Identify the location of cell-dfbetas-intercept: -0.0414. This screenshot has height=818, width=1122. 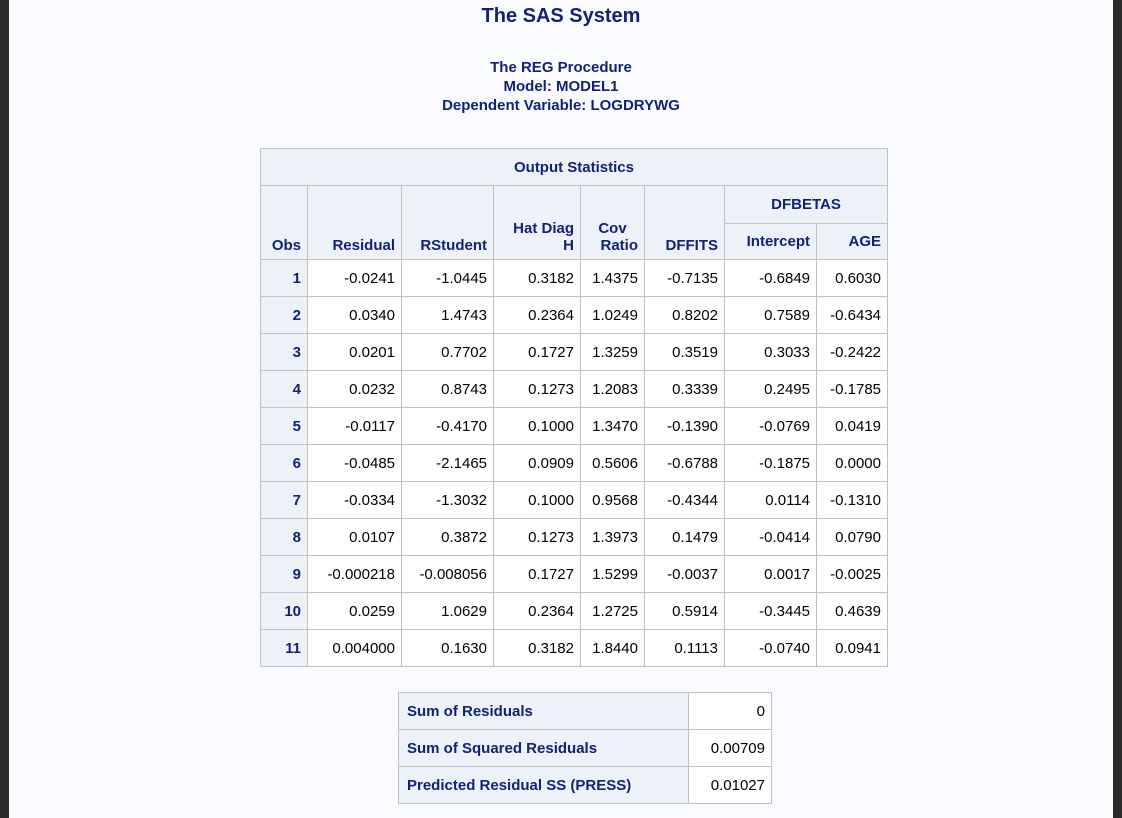
(770, 537).